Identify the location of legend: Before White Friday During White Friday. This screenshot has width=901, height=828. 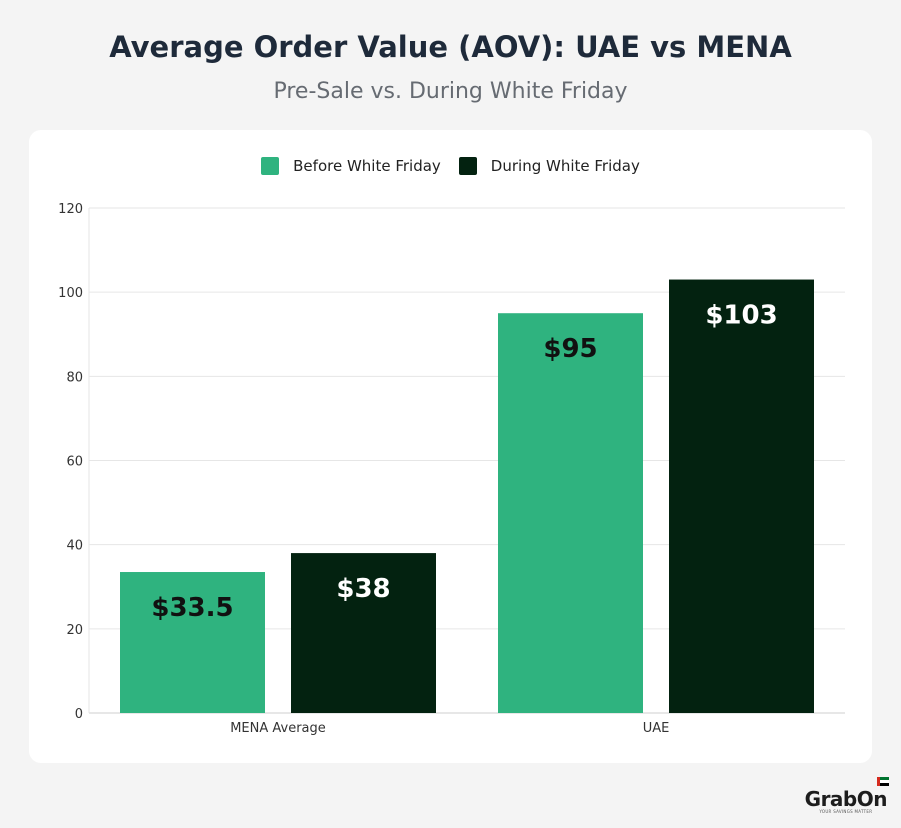
(450, 166).